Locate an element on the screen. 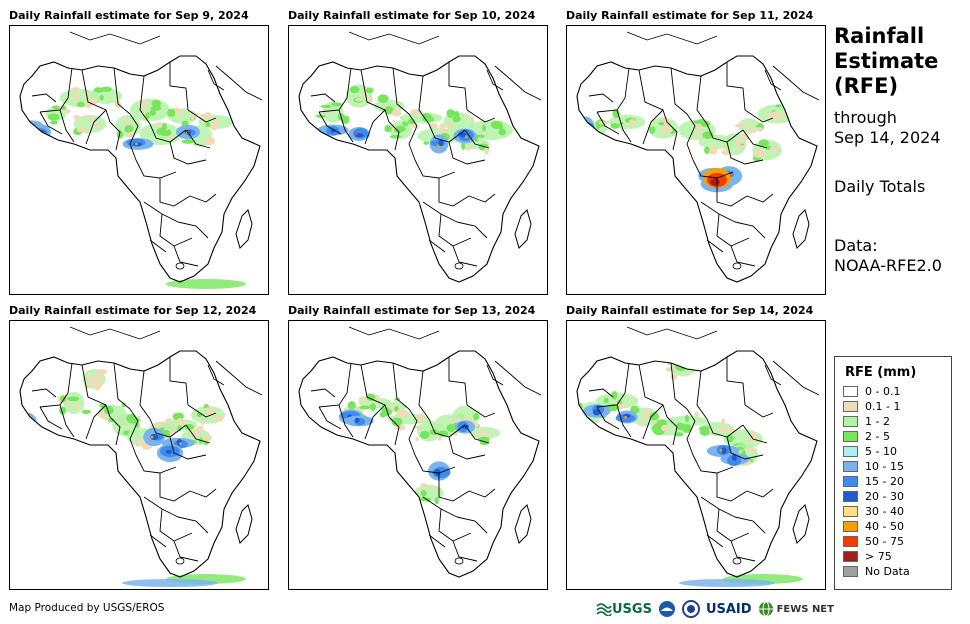 The image size is (970, 624). legend-label: 0.1 - 1 is located at coordinates (883, 406).